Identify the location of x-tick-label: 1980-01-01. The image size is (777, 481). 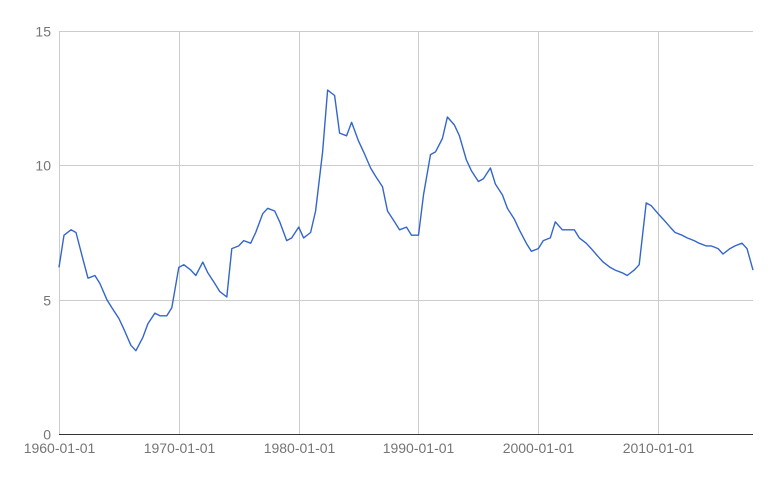
(300, 448).